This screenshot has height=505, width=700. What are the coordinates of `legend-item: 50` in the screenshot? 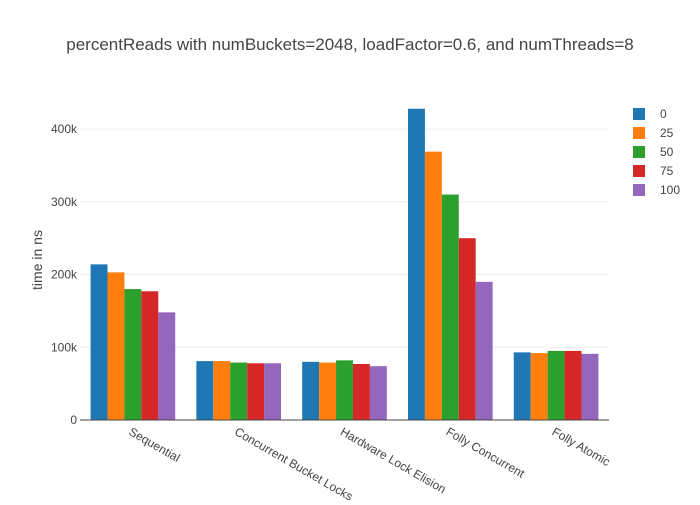 It's located at (653, 152).